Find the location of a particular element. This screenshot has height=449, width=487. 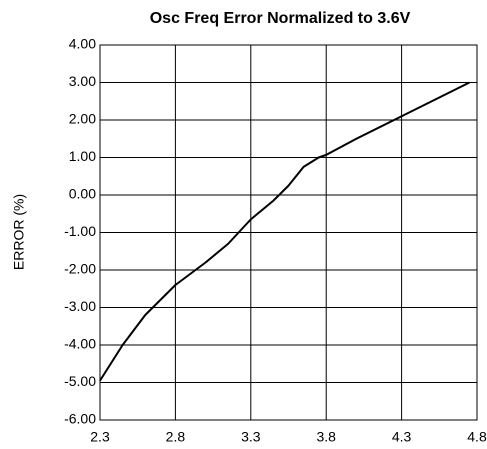

x-tick-label: 2.8 is located at coordinates (176, 437).